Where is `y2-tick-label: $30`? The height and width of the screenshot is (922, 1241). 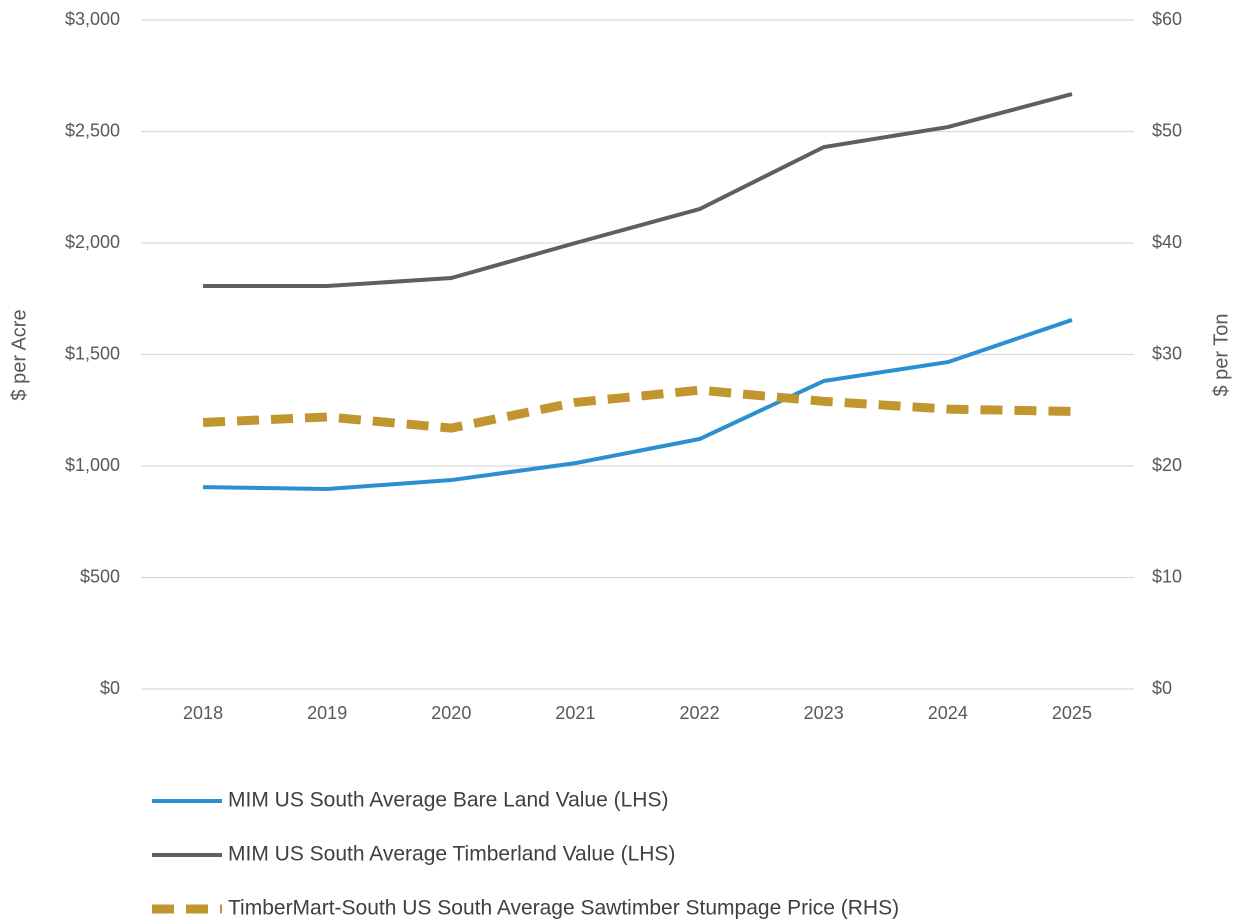 y2-tick-label: $30 is located at coordinates (1167, 353).